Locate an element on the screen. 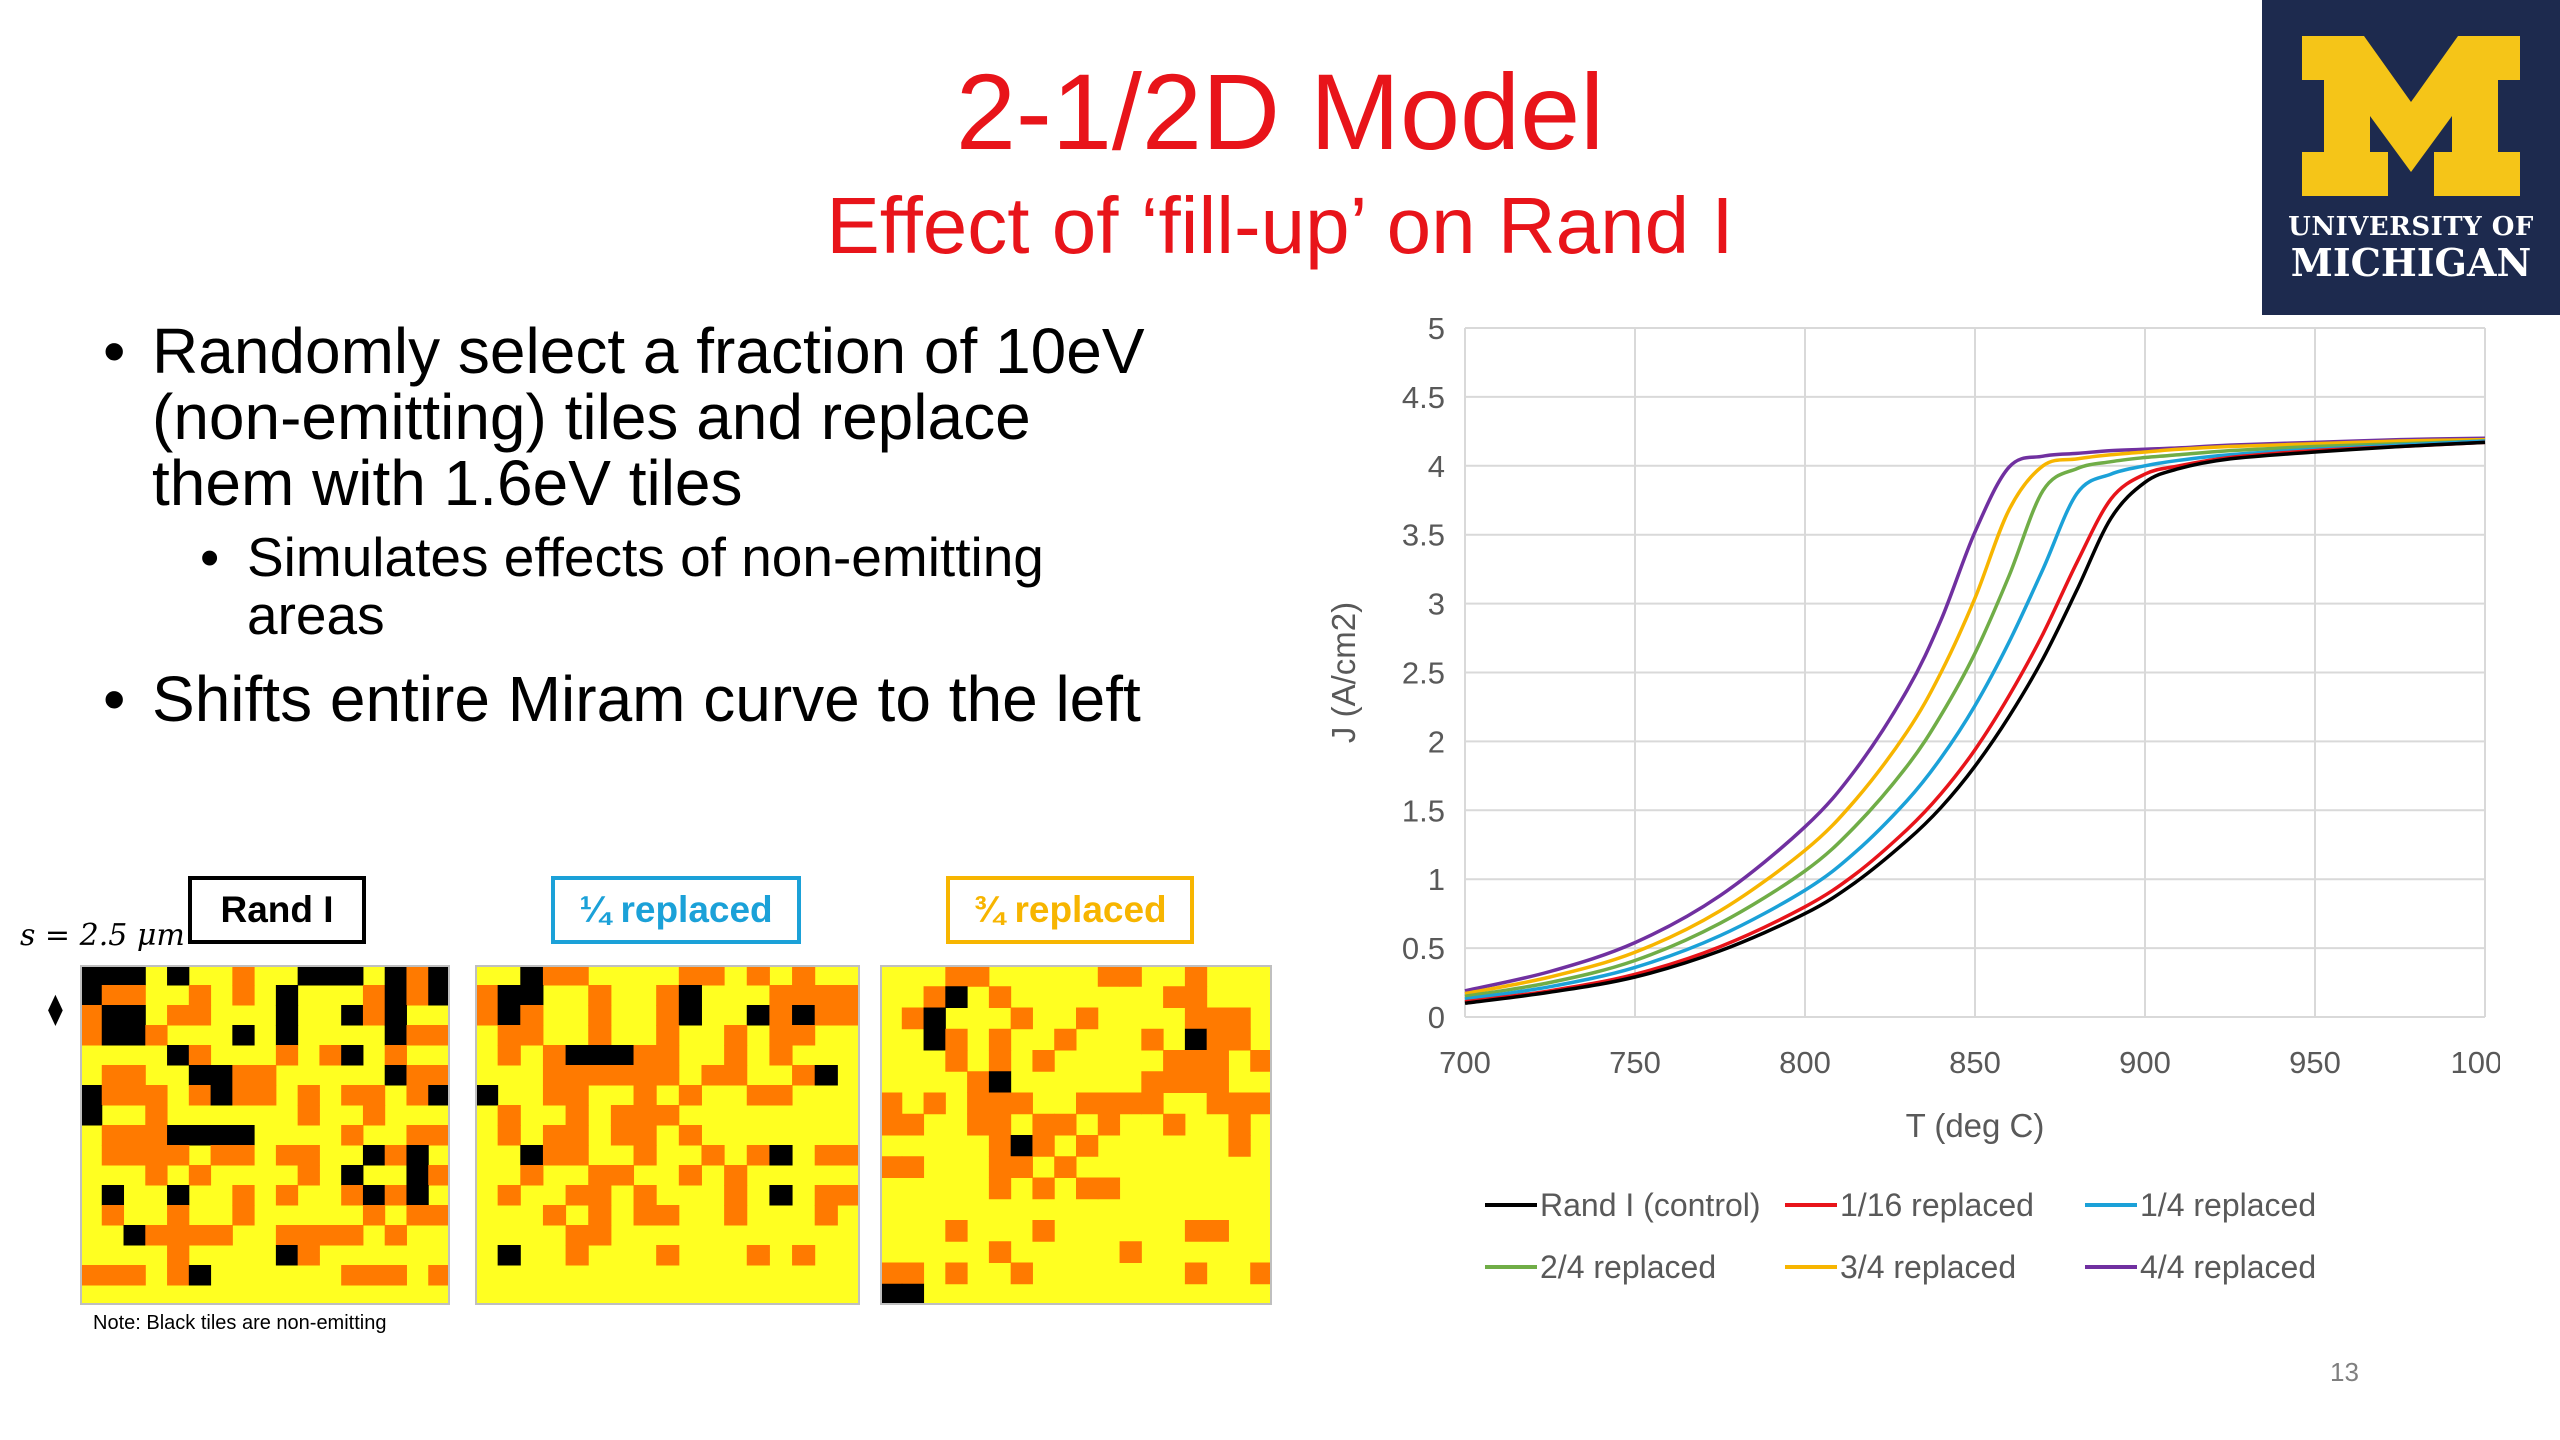 The height and width of the screenshot is (1440, 2560). bullet-item: Shifts entire Miram curve to the left is located at coordinates (625, 699).